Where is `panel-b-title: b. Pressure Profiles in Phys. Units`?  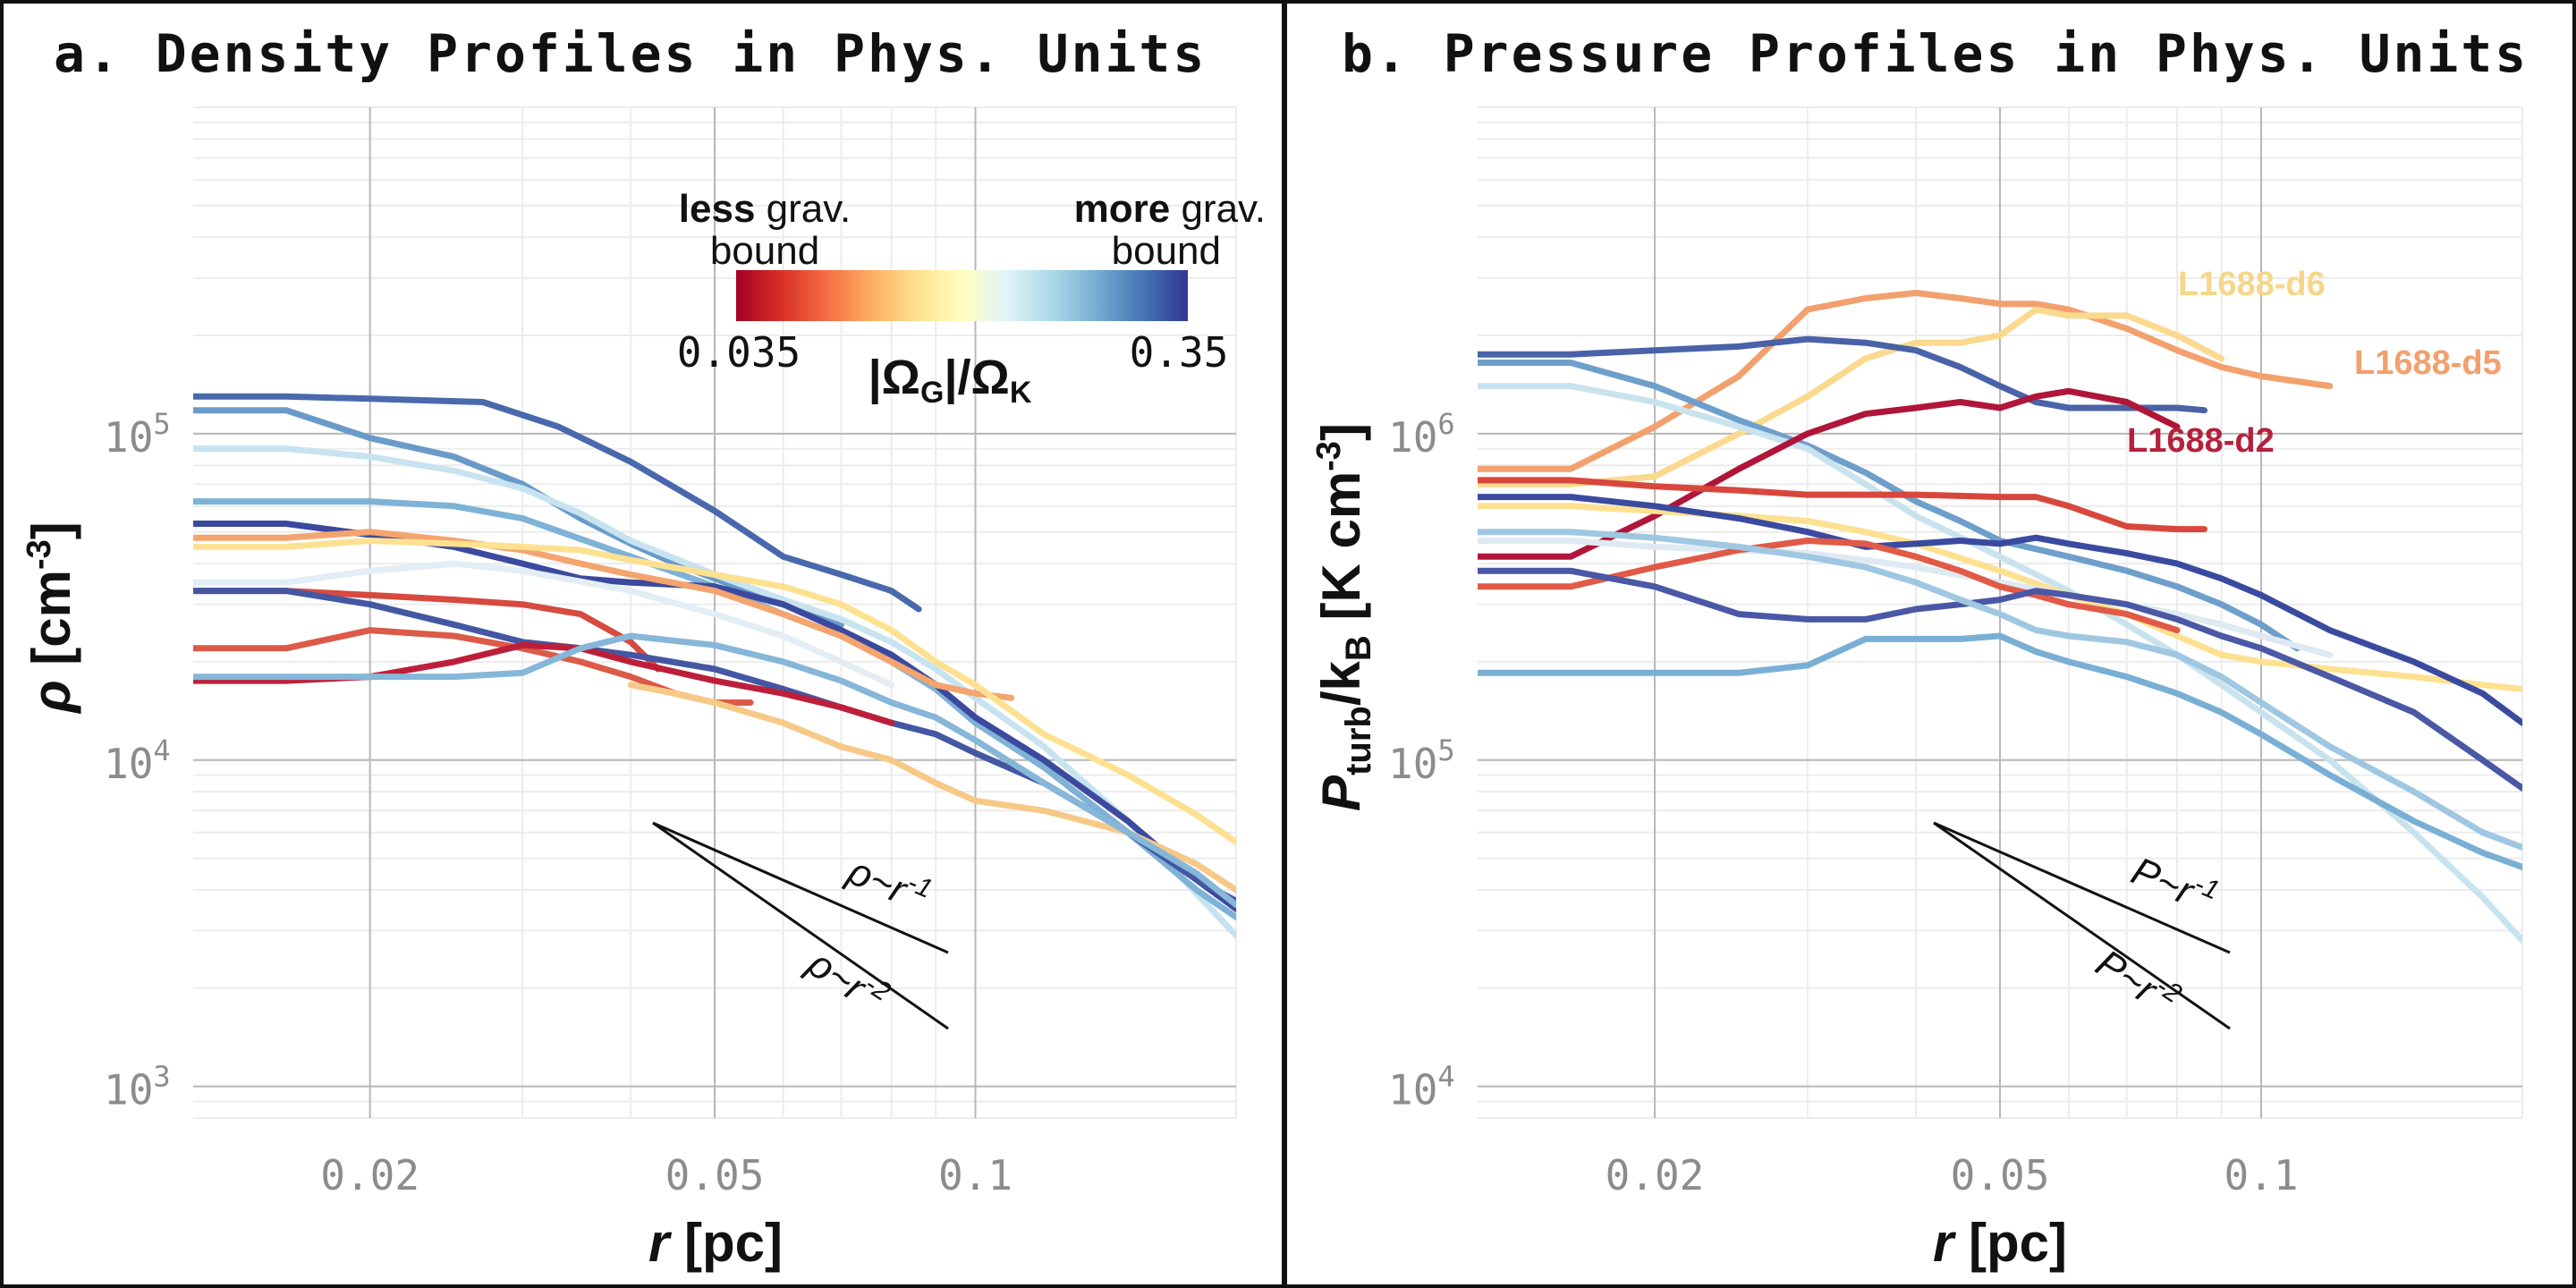 panel-b-title: b. Pressure Profiles in Phys. Units is located at coordinates (1935, 53).